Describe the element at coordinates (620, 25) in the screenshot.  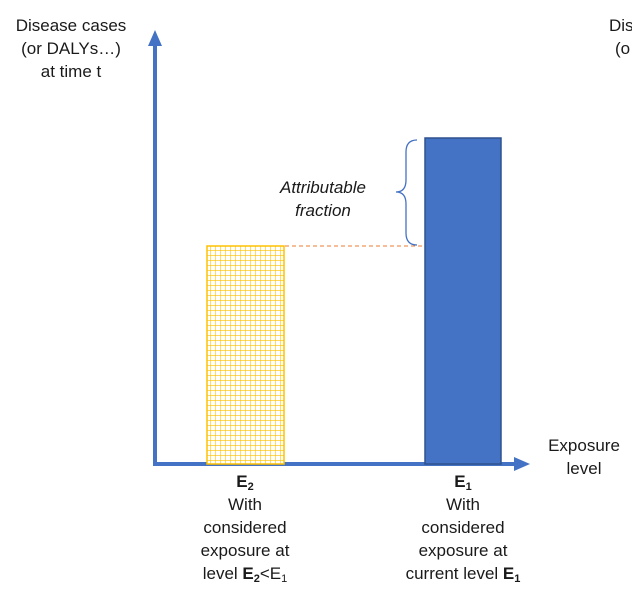
I see `clipped-y-label-line1: Dis` at that location.